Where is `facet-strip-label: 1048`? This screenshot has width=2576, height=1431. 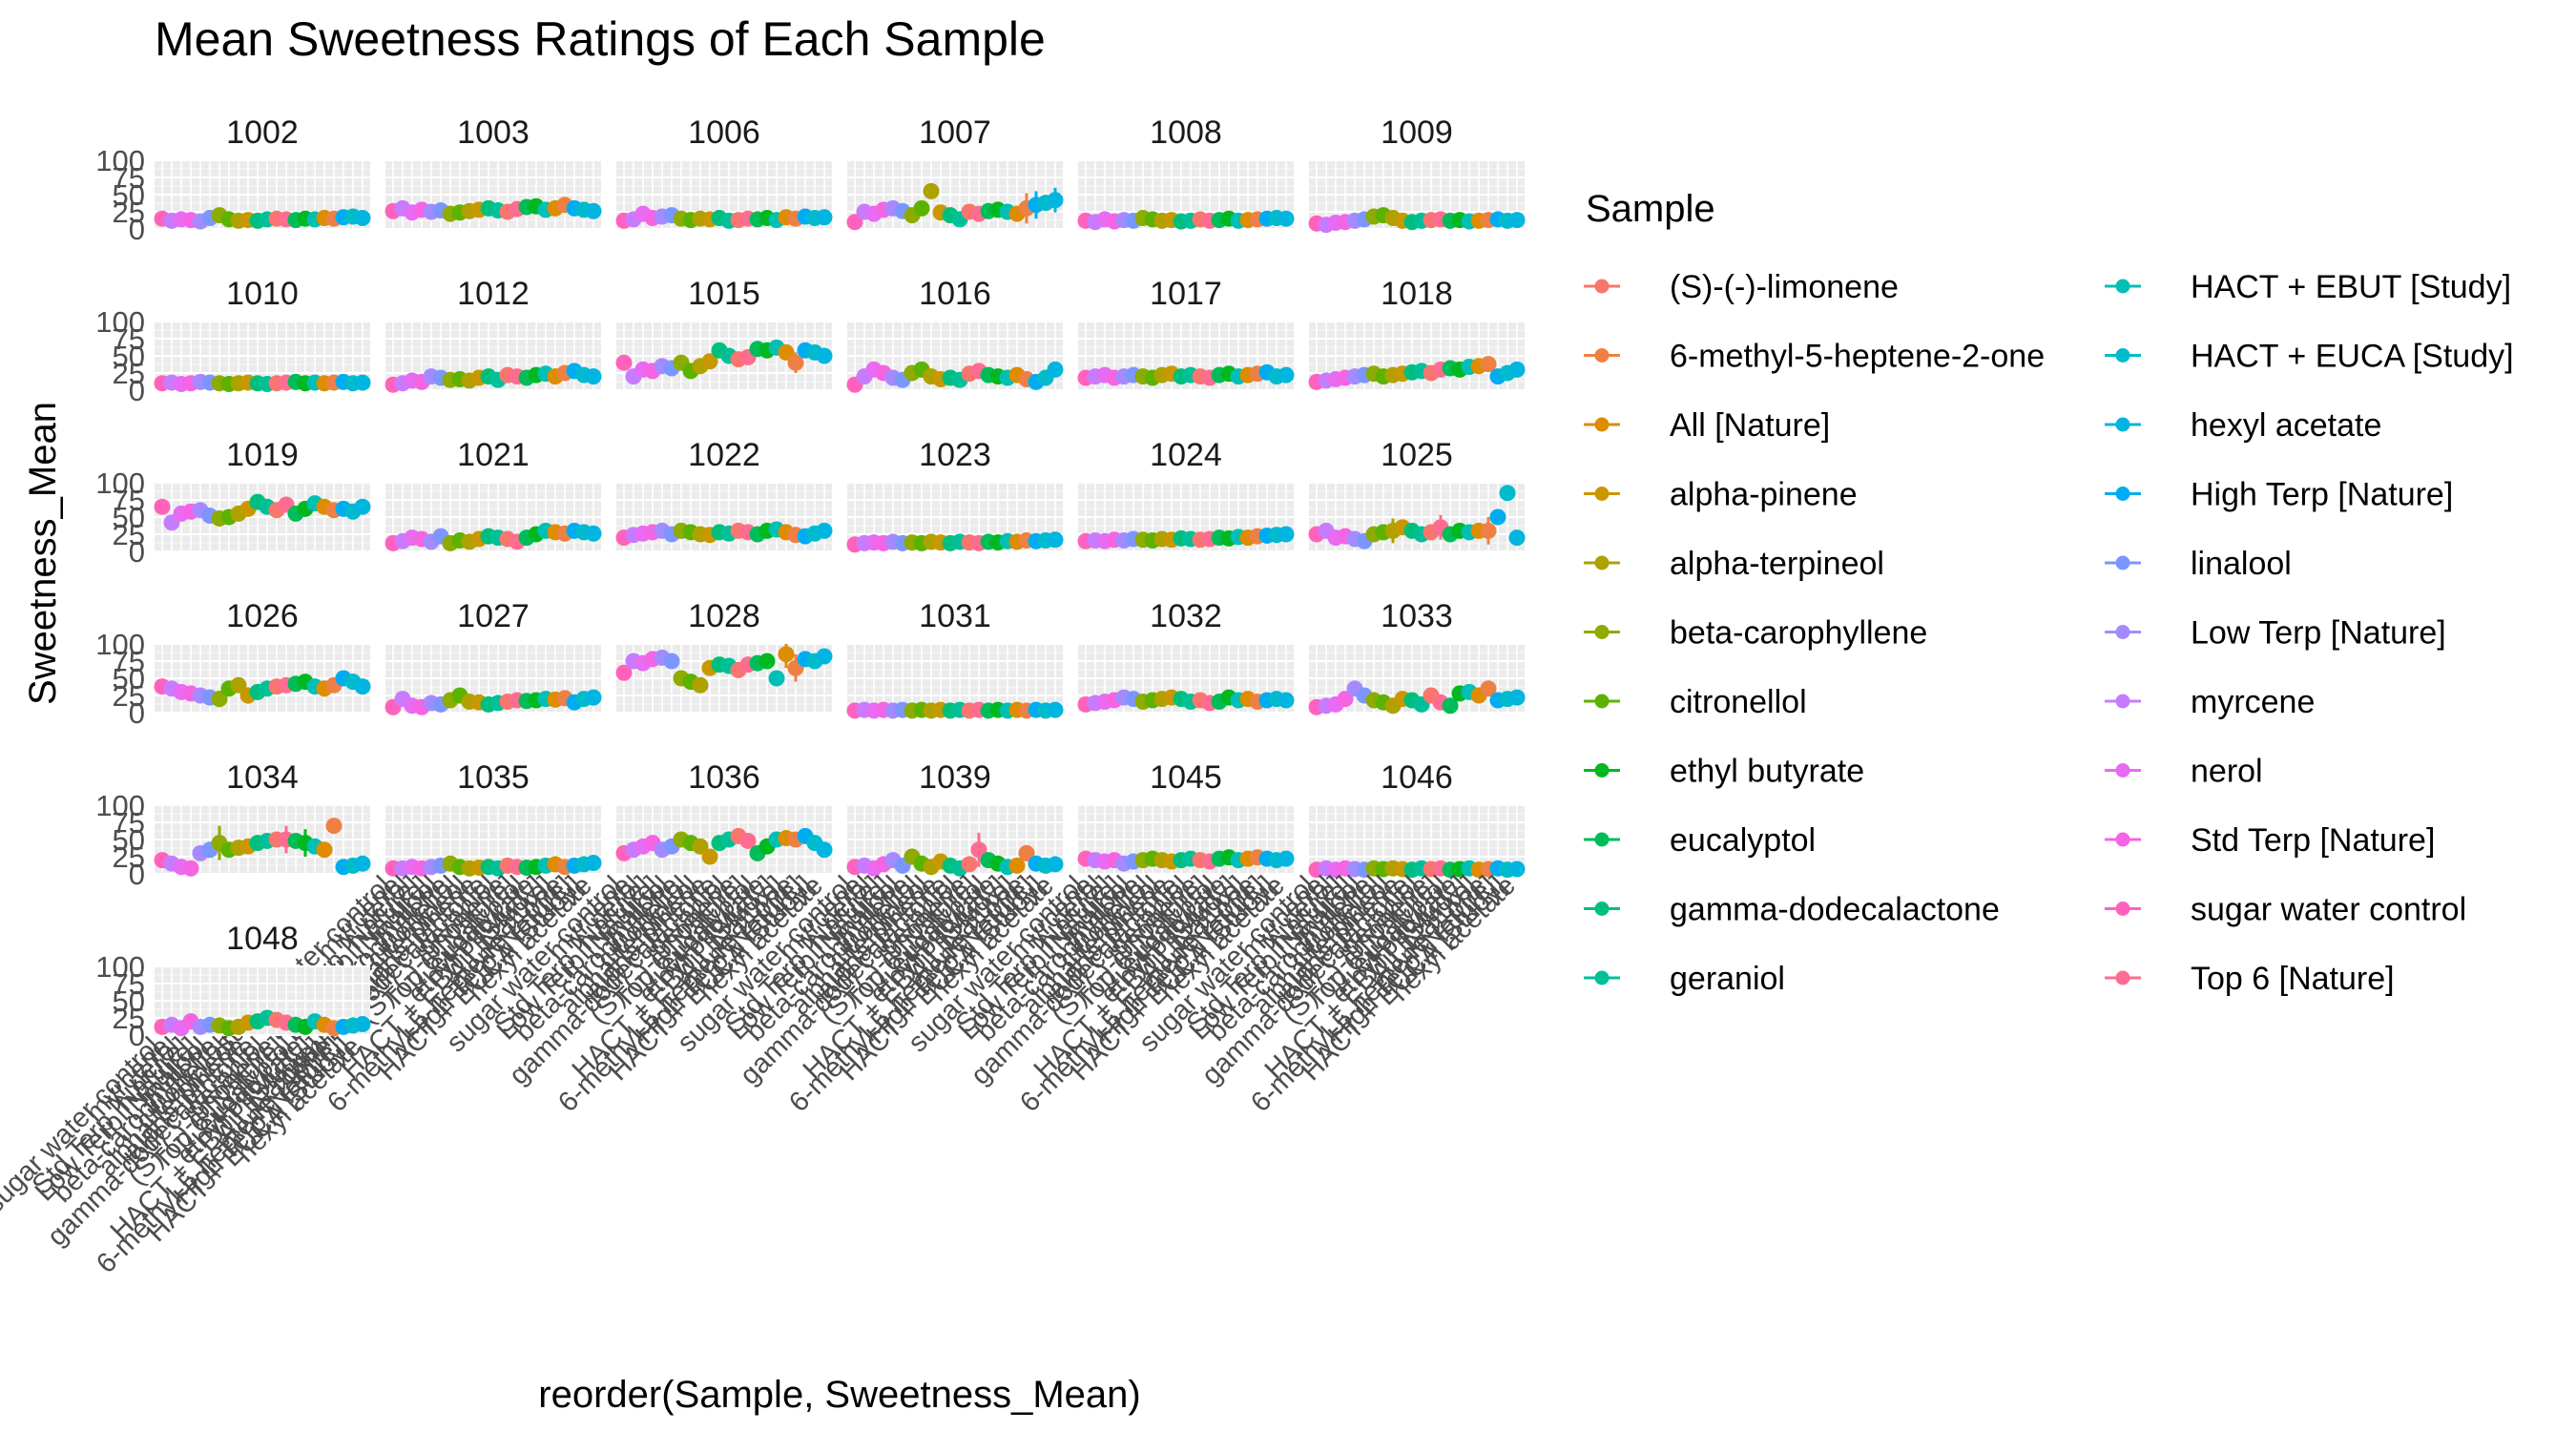 facet-strip-label: 1048 is located at coordinates (262, 939).